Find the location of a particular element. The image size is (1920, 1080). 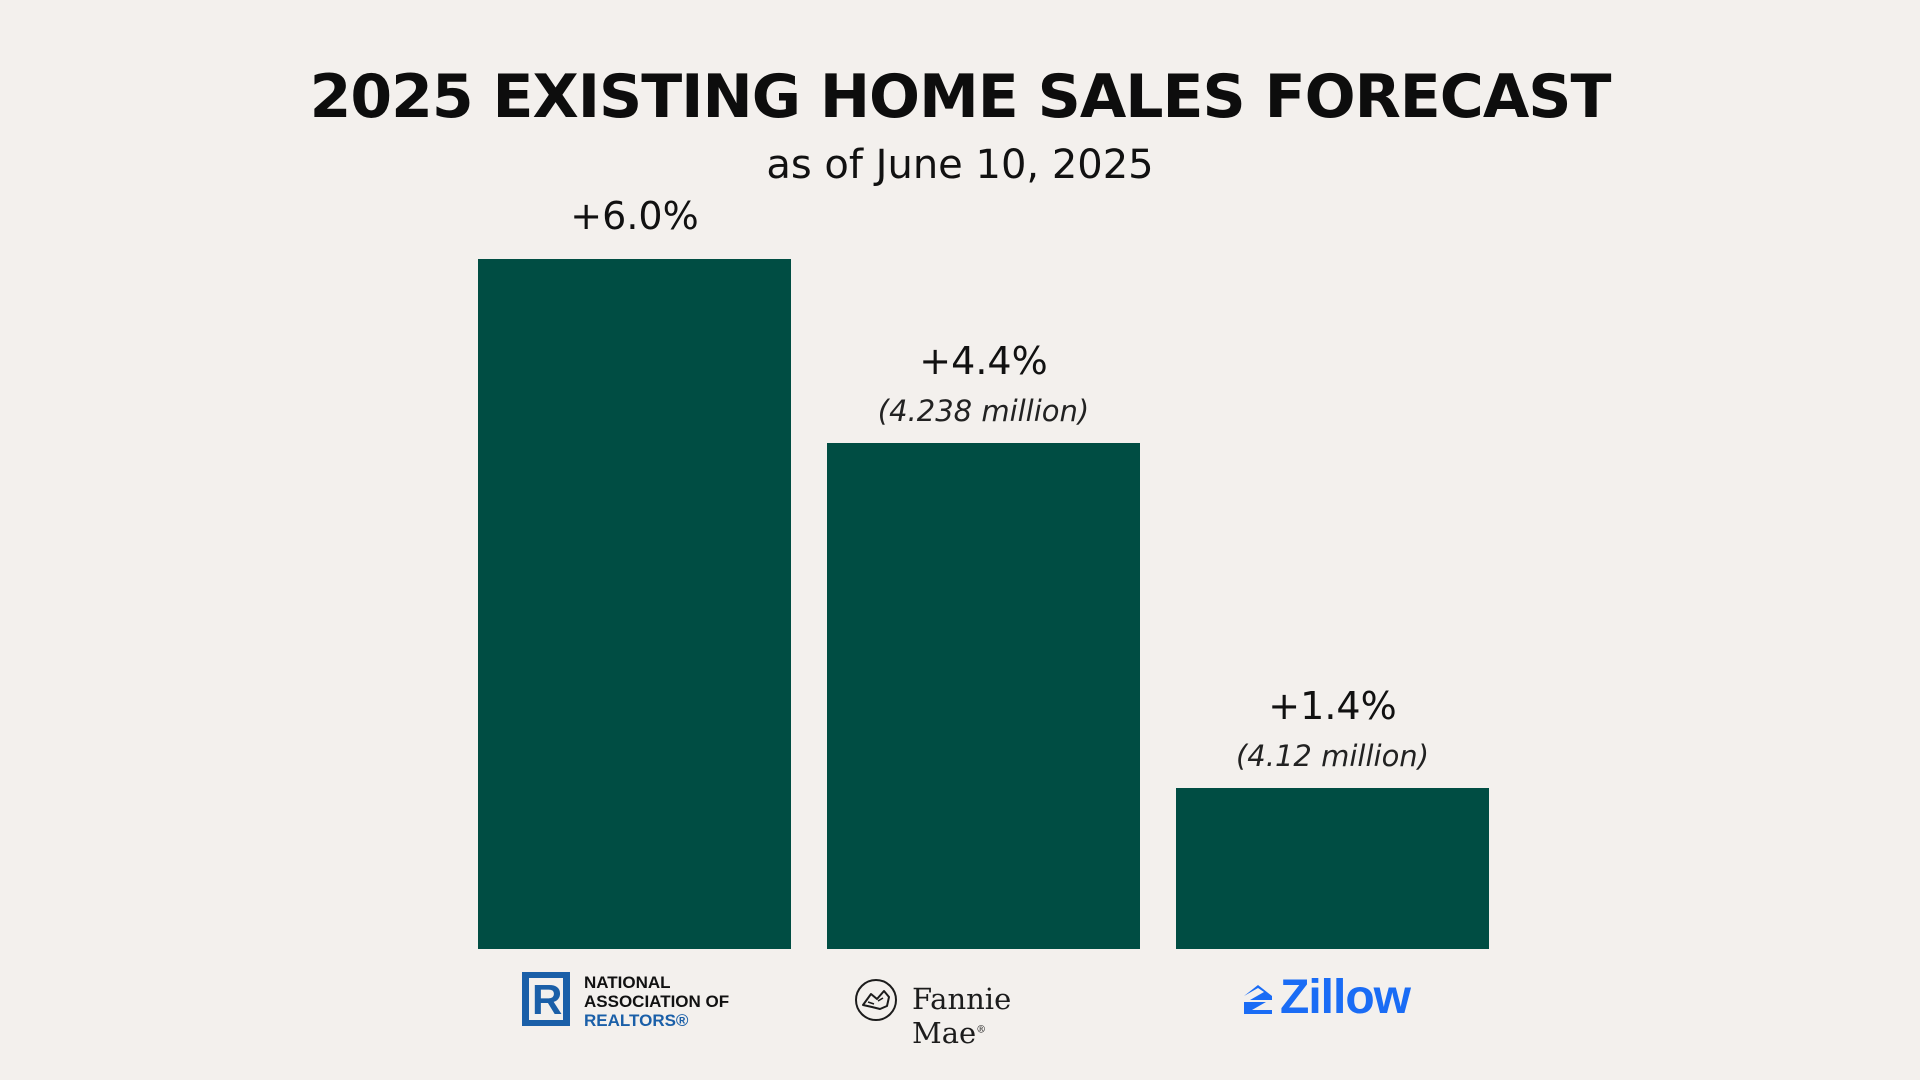

nar-logo: R NATIONAL ASSOCIATION OF REALTORS® is located at coordinates (652, 999).